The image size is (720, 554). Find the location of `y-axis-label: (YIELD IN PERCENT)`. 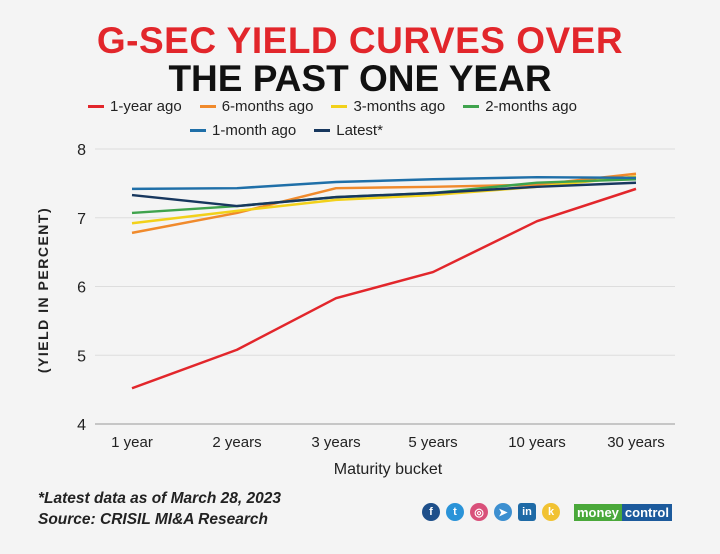

y-axis-label: (YIELD IN PERCENT) is located at coordinates (43, 290).